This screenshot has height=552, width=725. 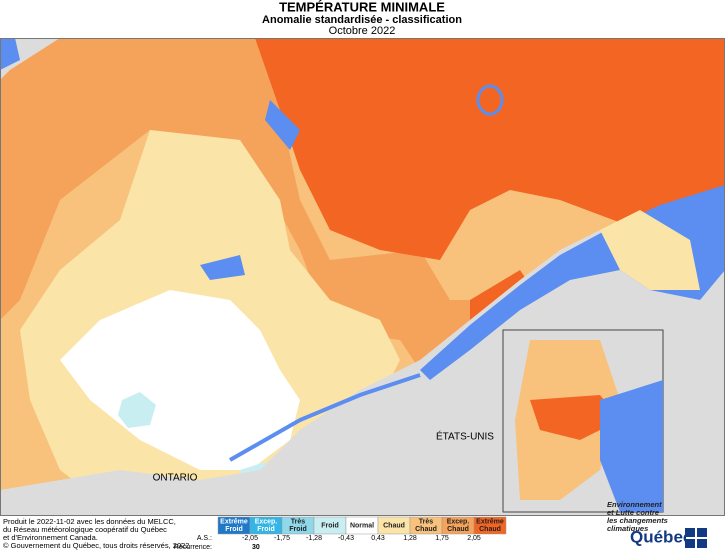 What do you see at coordinates (631, 446) in the screenshot?
I see `inset-water` at bounding box center [631, 446].